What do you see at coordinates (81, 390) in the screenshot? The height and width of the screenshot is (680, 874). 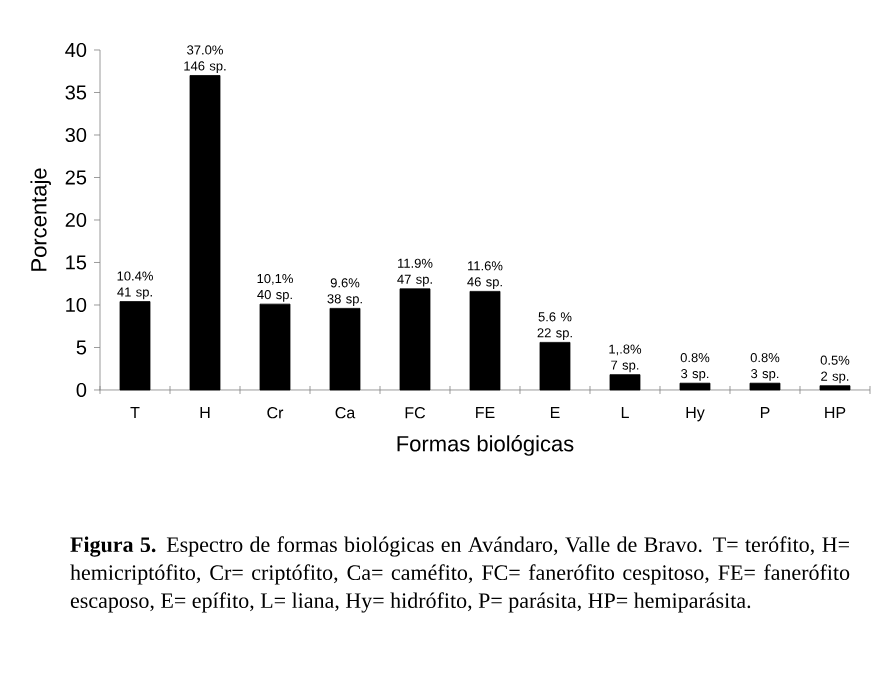 I see `y-tick-label: 0` at bounding box center [81, 390].